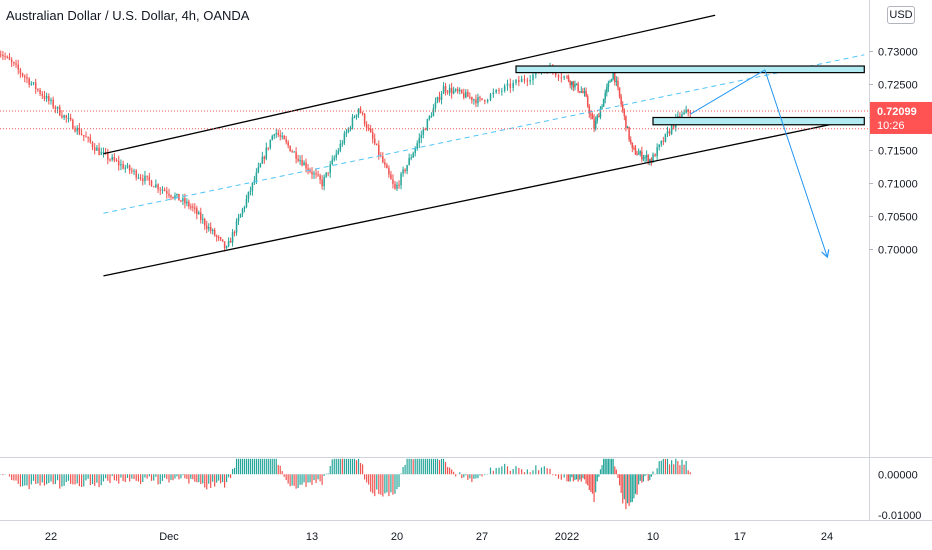 Image resolution: width=932 pixels, height=550 pixels. Describe the element at coordinates (827, 537) in the screenshot. I see `time-tick-label: 24` at that location.